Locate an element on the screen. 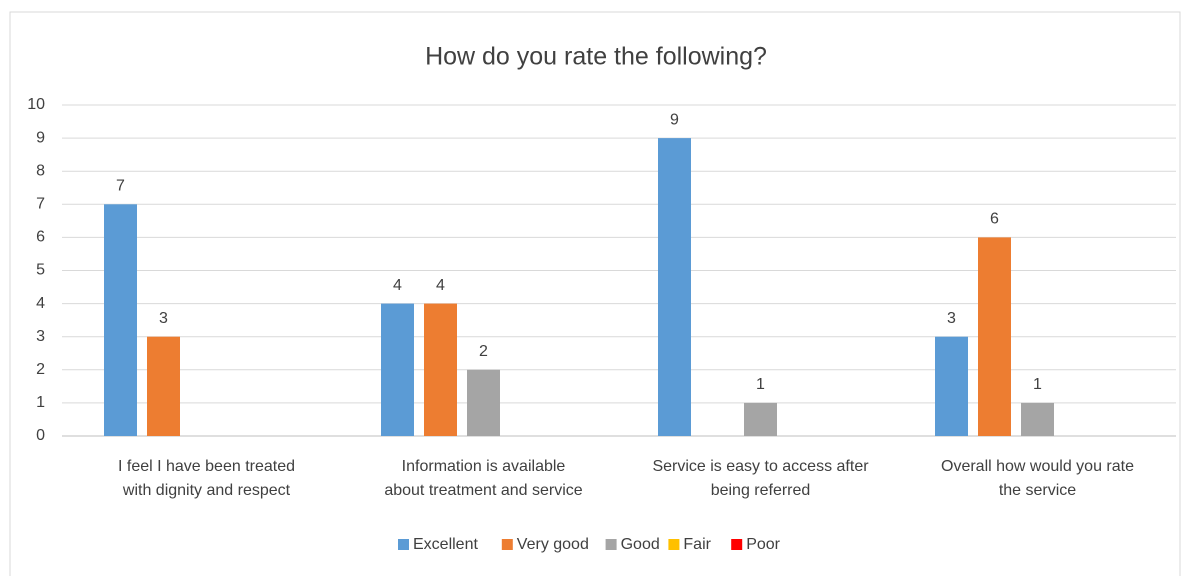 The width and height of the screenshot is (1192, 576). data-label: 2 is located at coordinates (483, 351).